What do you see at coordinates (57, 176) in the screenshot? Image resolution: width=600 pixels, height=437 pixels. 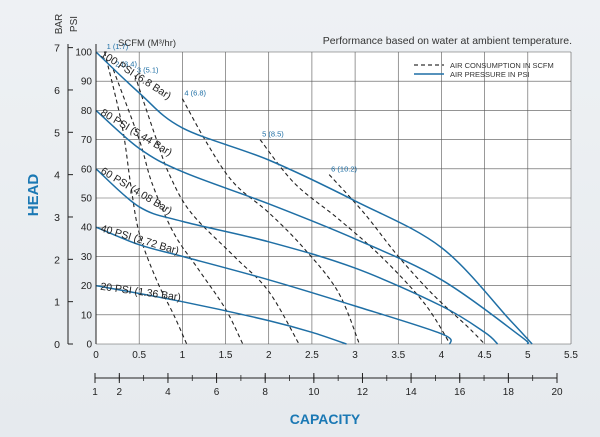 I see `bar-tick-label: 4` at bounding box center [57, 176].